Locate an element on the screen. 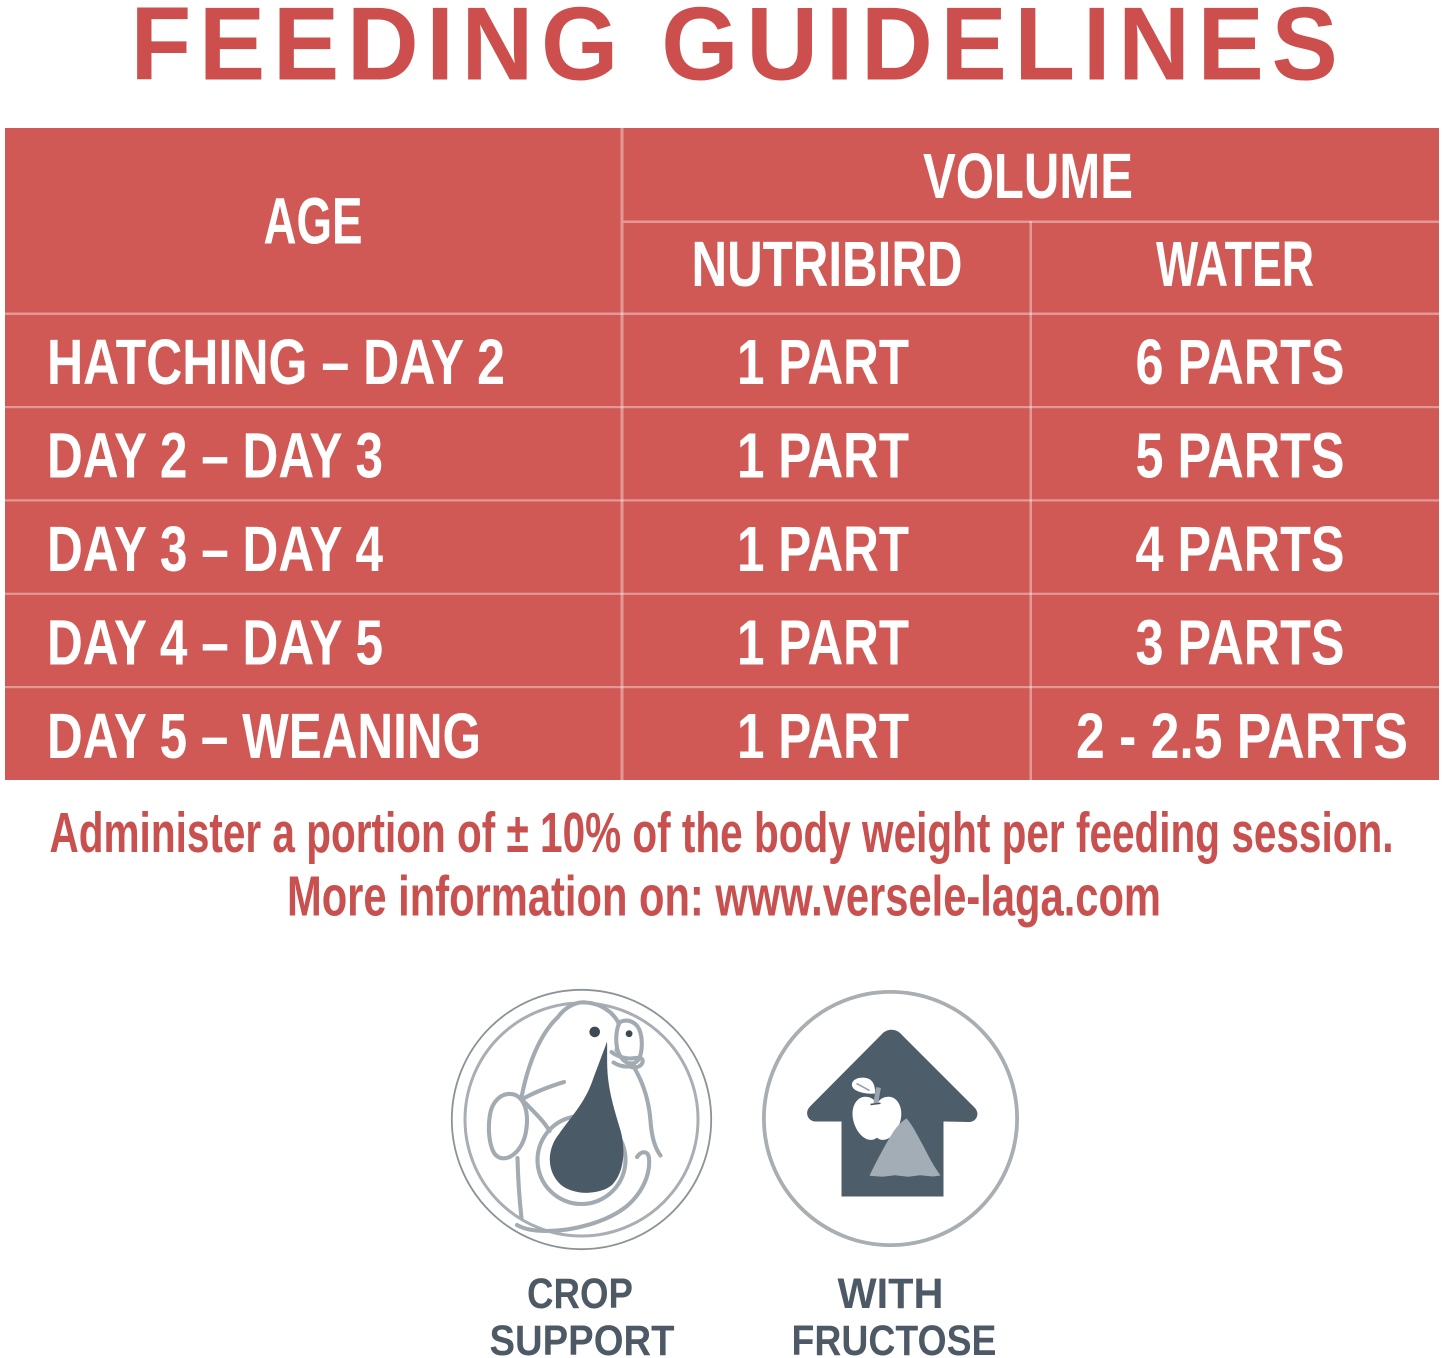 This screenshot has height=1358, width=1445. svg-text: 6 PARTS is located at coordinates (1240, 362).